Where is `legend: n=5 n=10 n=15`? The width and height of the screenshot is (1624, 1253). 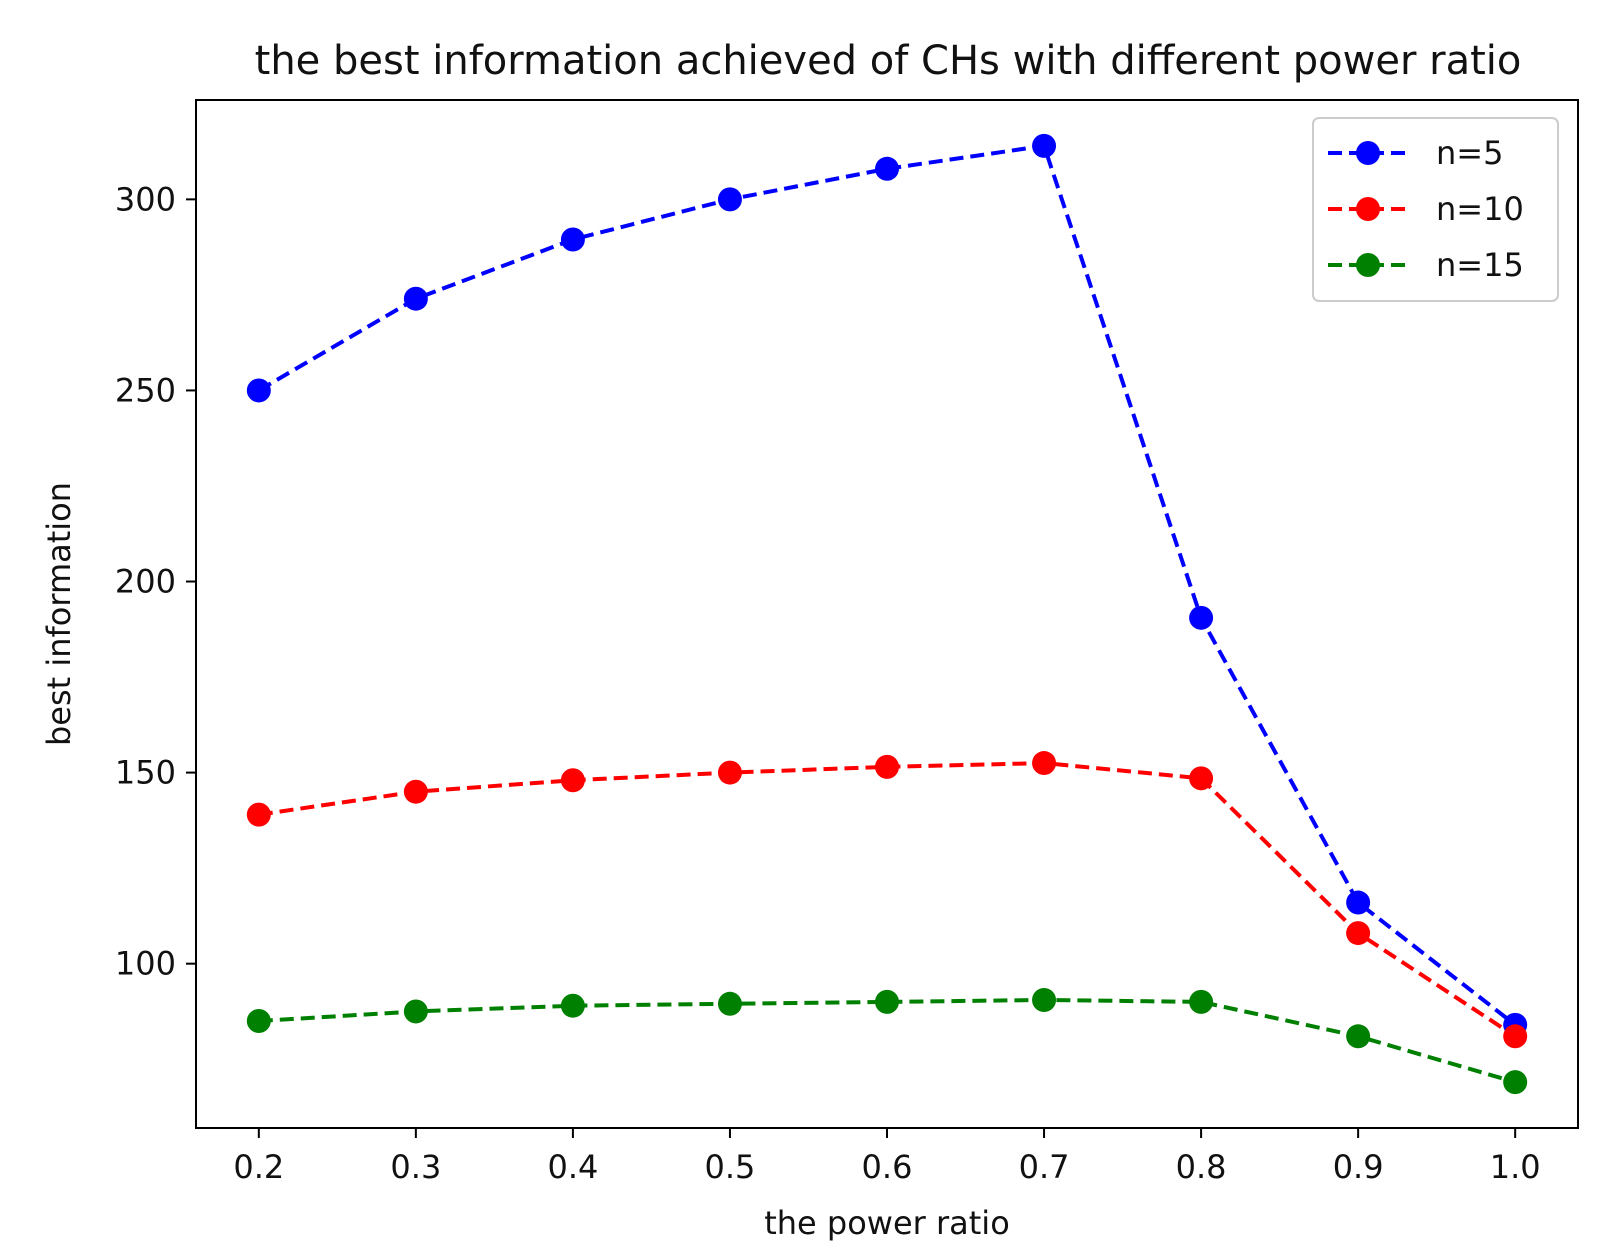 legend: n=5 n=10 n=15 is located at coordinates (1435, 209).